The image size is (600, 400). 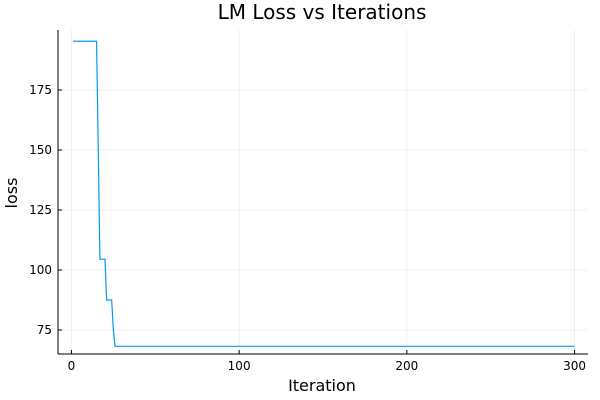 I want to click on chart-title: LM Loss vs Iterations, so click(x=322, y=12).